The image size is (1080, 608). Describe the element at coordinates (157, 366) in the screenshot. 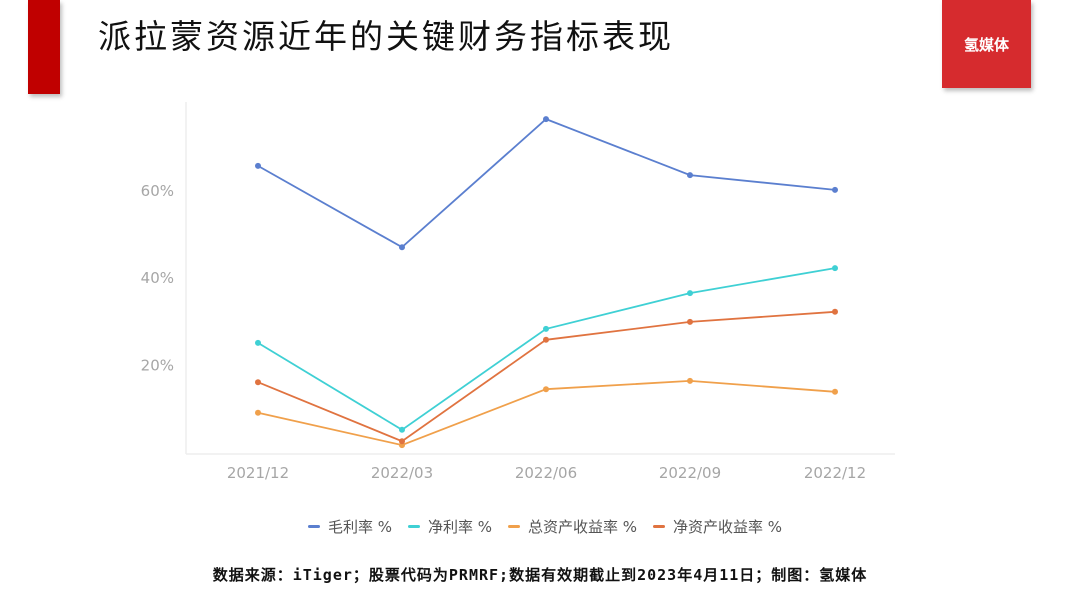

I see `y-tick-label: 20%` at that location.